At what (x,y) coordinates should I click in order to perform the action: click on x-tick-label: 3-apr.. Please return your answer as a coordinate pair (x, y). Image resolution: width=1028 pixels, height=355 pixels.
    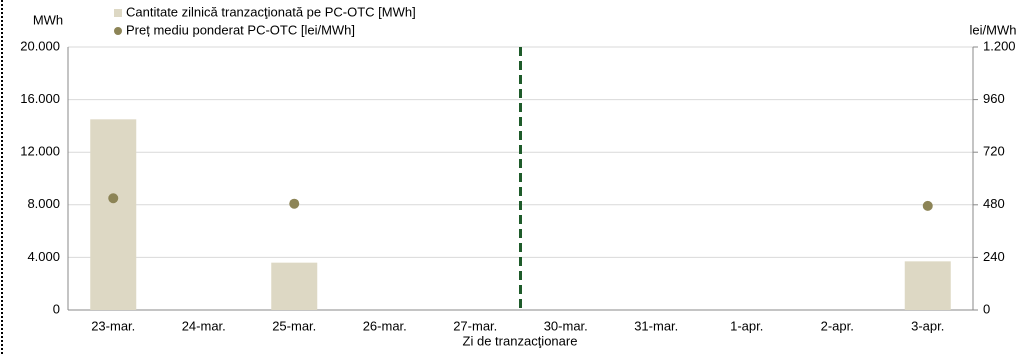
    Looking at the image, I should click on (927, 325).